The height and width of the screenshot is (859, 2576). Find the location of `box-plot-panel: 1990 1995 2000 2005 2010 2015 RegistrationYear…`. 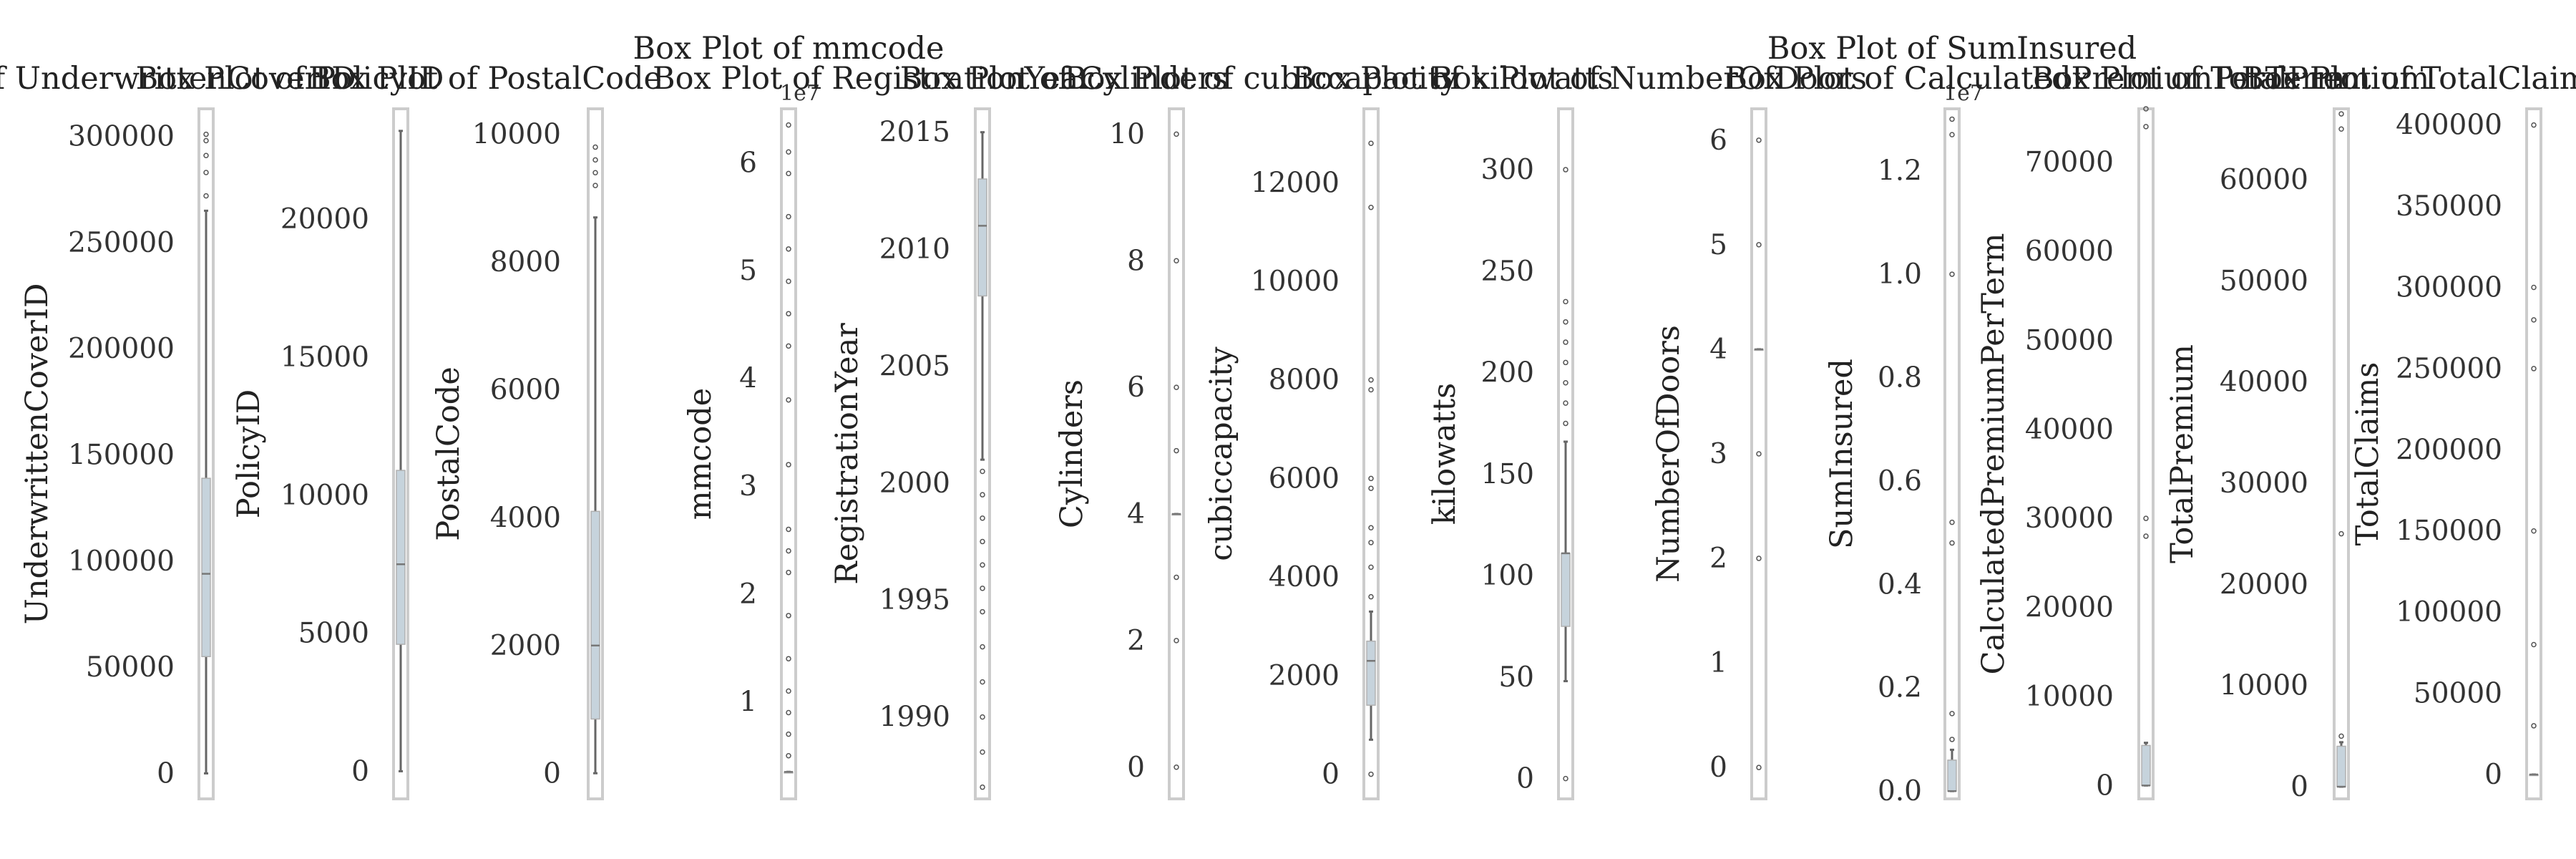

box-plot-panel: 1990 1995 2000 2005 2010 2015 RegistrationYear… is located at coordinates (873, 430).